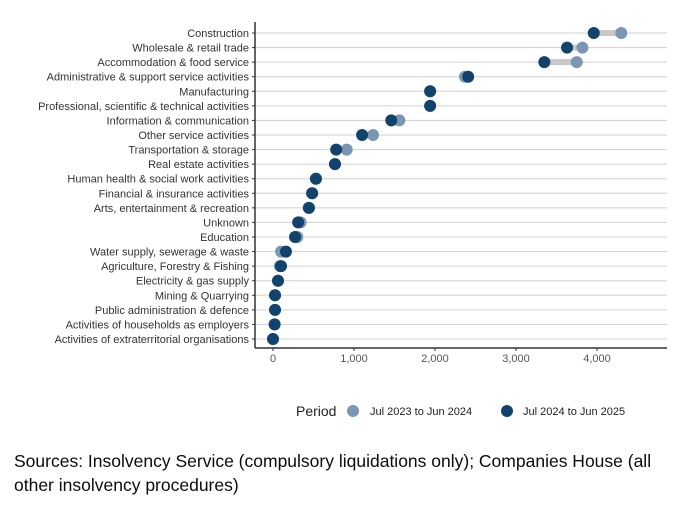 The image size is (696, 506). I want to click on category-label: Manufacturing, so click(214, 92).